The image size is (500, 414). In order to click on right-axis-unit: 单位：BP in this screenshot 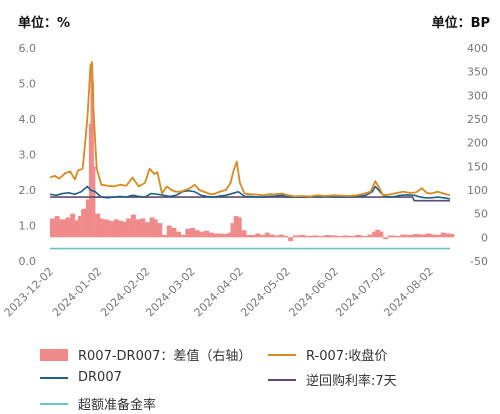, I will do `click(460, 23)`.